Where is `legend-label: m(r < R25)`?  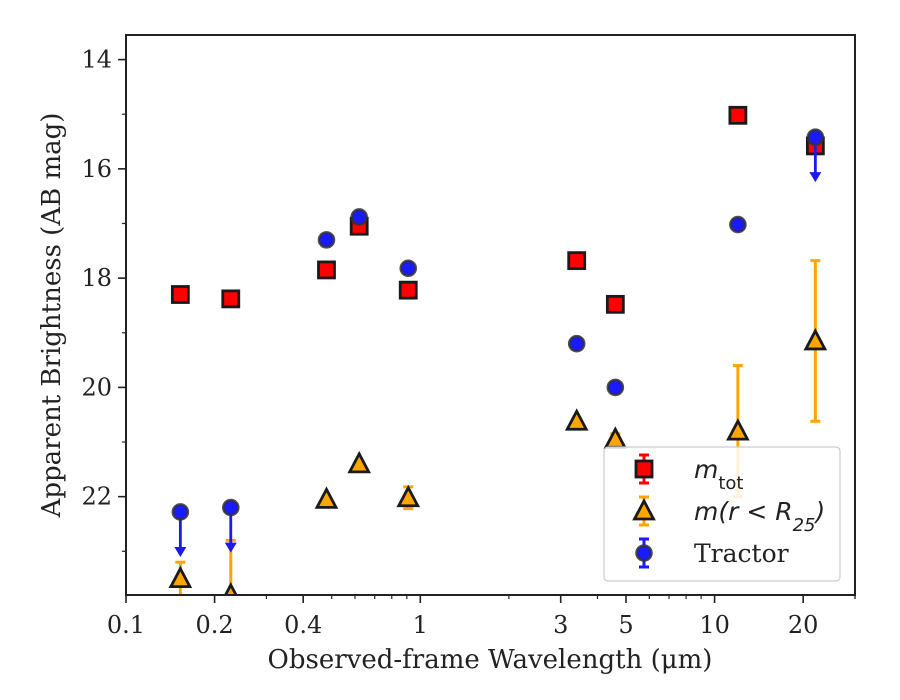 legend-label: m(r < R25) is located at coordinates (759, 516).